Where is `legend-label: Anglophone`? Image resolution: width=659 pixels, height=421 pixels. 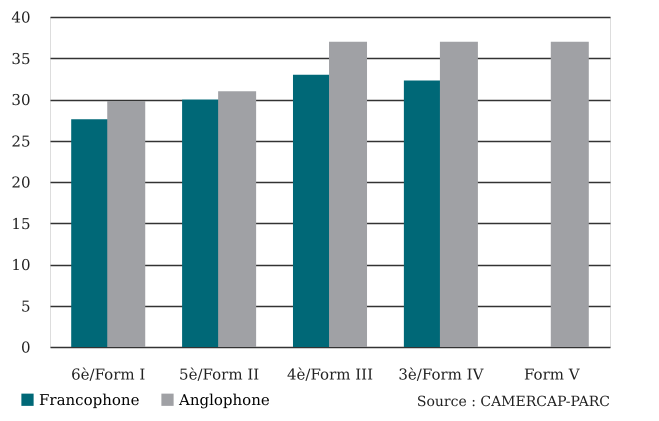 legend-label: Anglophone is located at coordinates (224, 399).